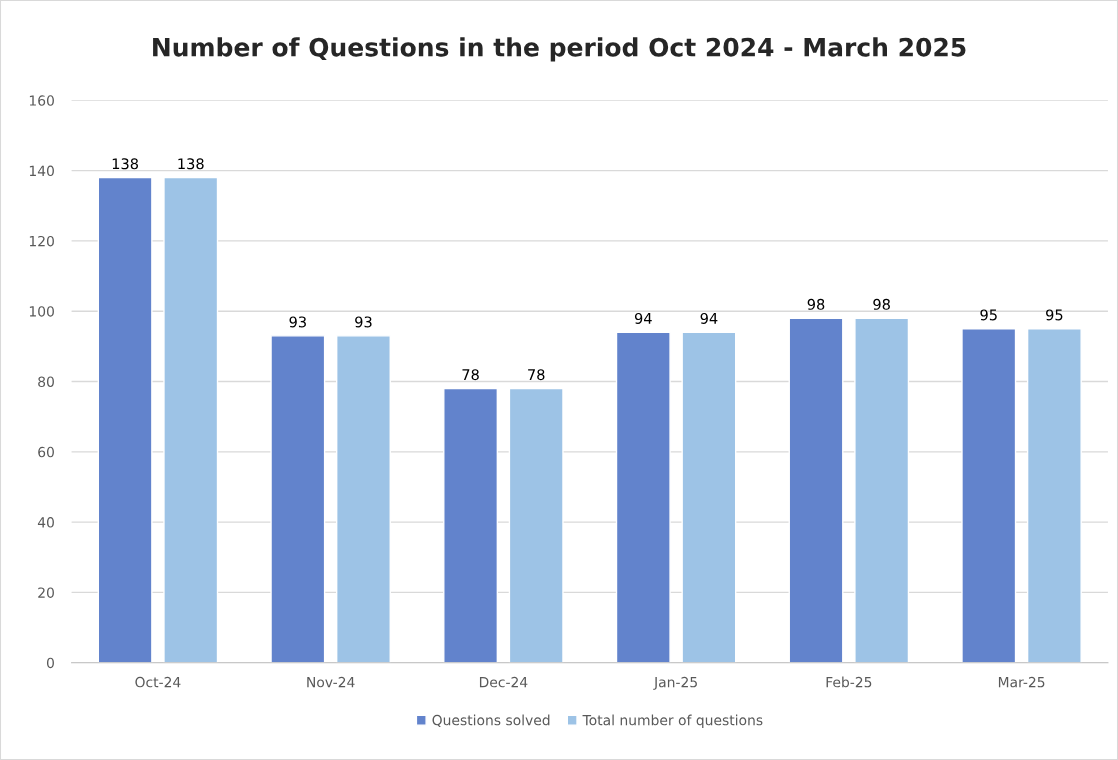 This screenshot has height=760, width=1118. I want to click on x-tick-label: Nov-24, so click(331, 682).